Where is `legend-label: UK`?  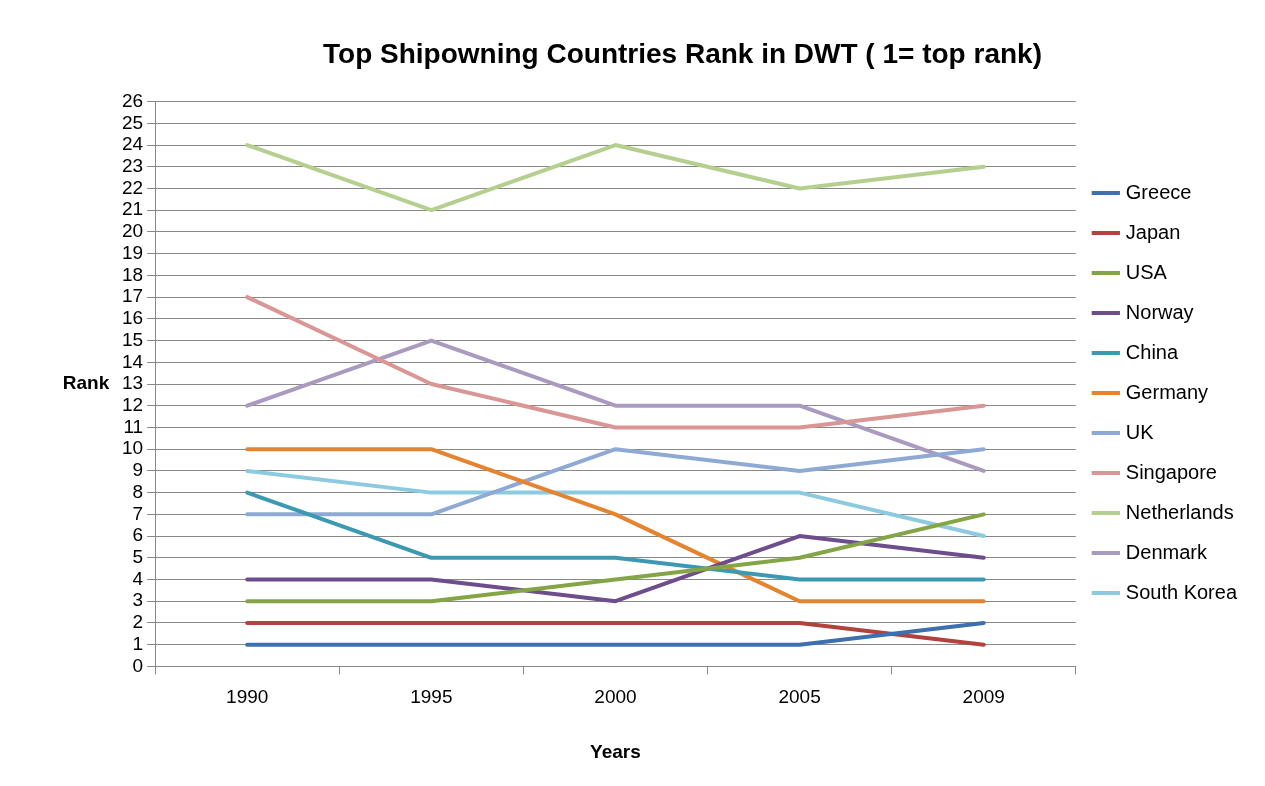 legend-label: UK is located at coordinates (1140, 431).